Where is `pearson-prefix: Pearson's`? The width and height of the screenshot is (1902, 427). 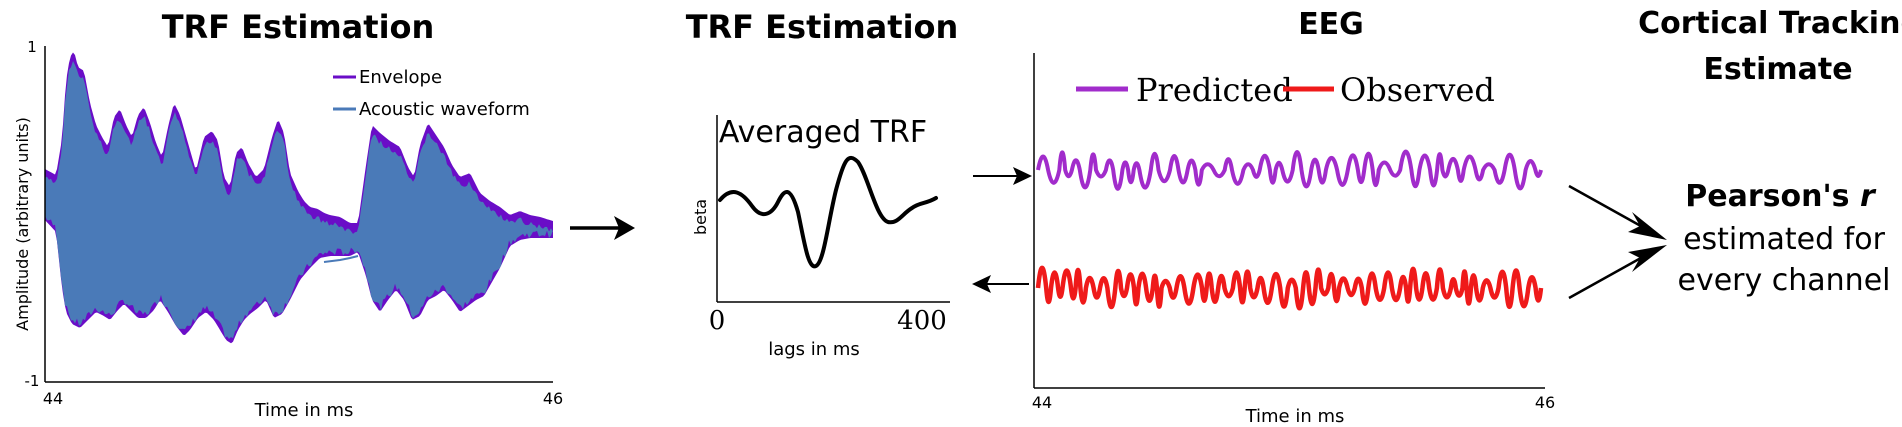
pearson-prefix: Pearson's is located at coordinates (1772, 196).